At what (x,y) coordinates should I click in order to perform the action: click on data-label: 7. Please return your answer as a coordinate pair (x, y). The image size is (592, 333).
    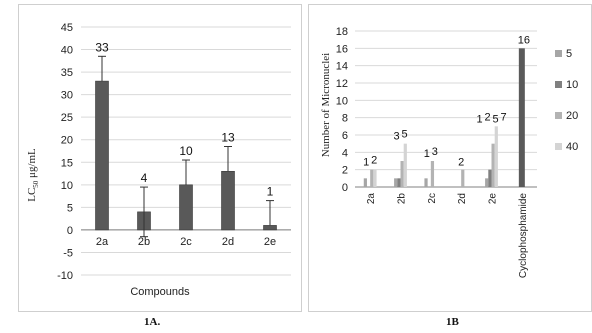
    Looking at the image, I should click on (503, 117).